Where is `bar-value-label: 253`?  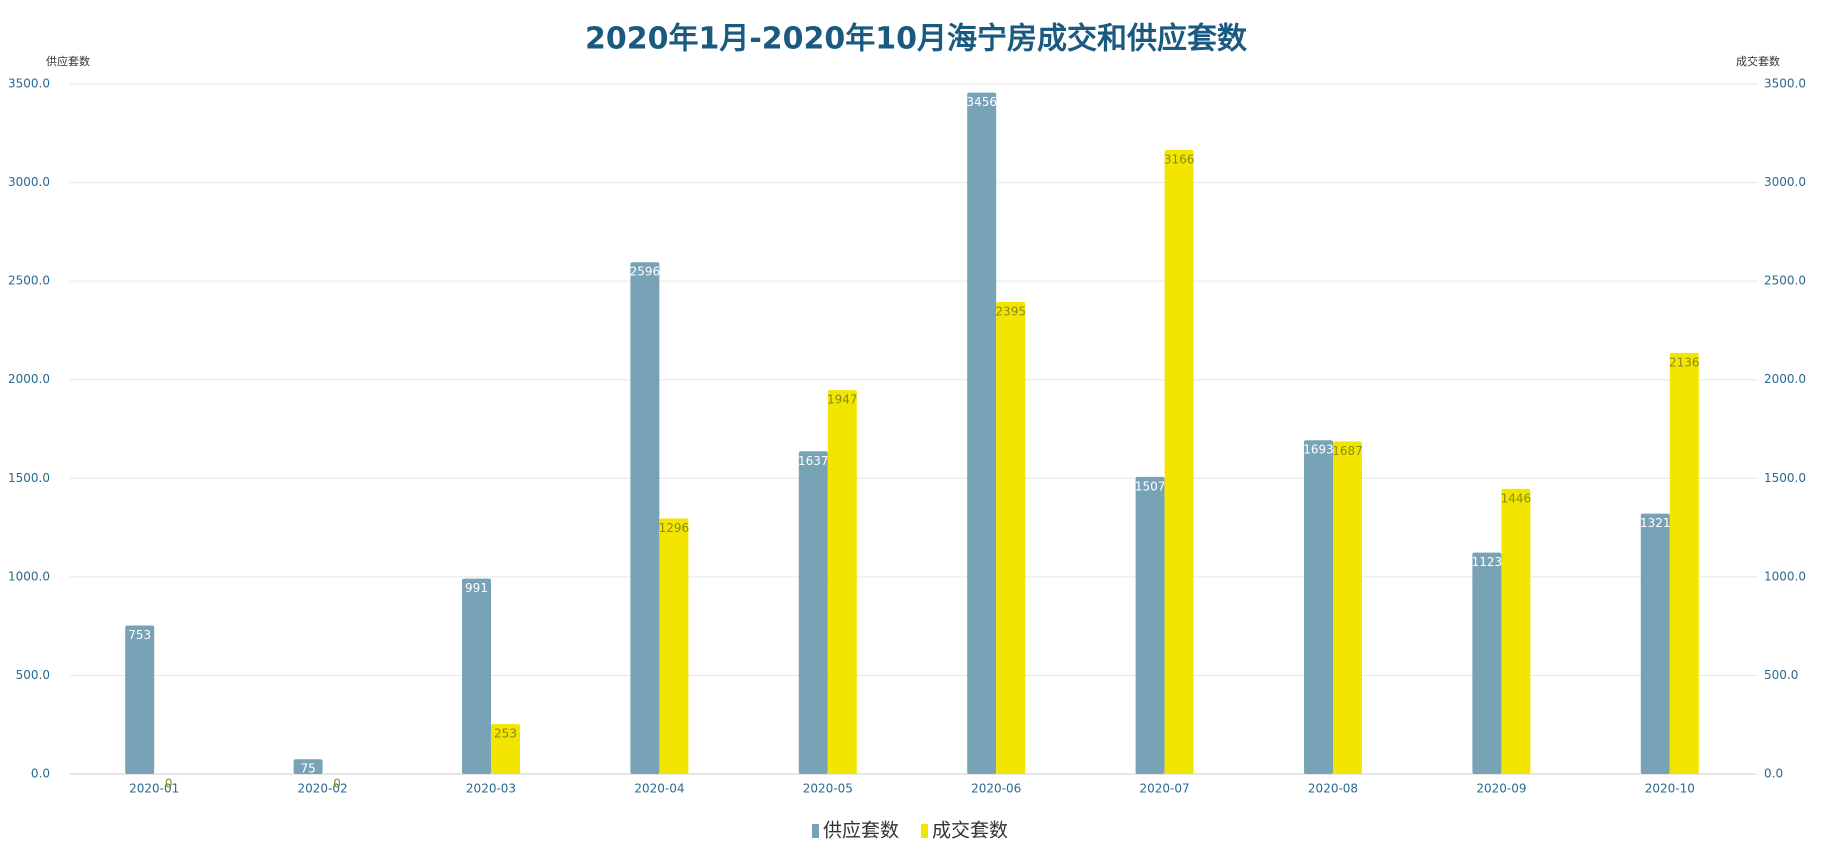
bar-value-label: 253 is located at coordinates (505, 734).